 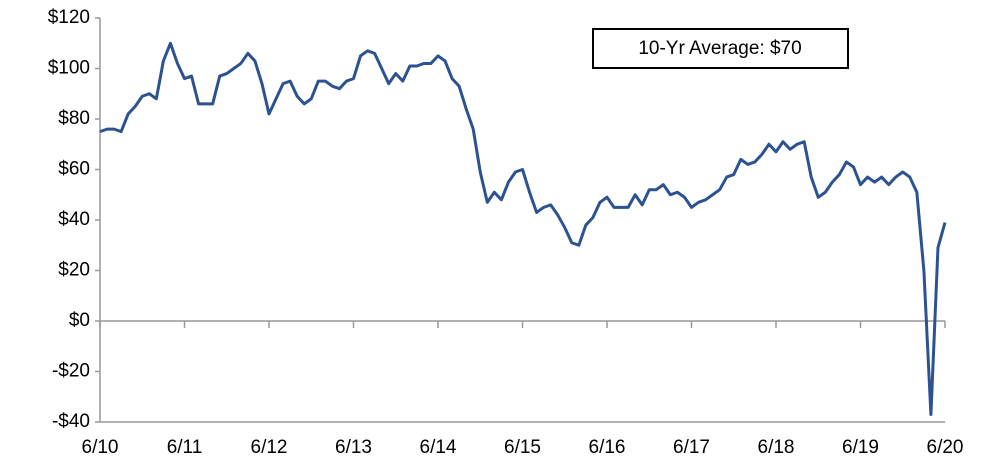 I want to click on y-tick-label: $60, so click(x=74, y=169).